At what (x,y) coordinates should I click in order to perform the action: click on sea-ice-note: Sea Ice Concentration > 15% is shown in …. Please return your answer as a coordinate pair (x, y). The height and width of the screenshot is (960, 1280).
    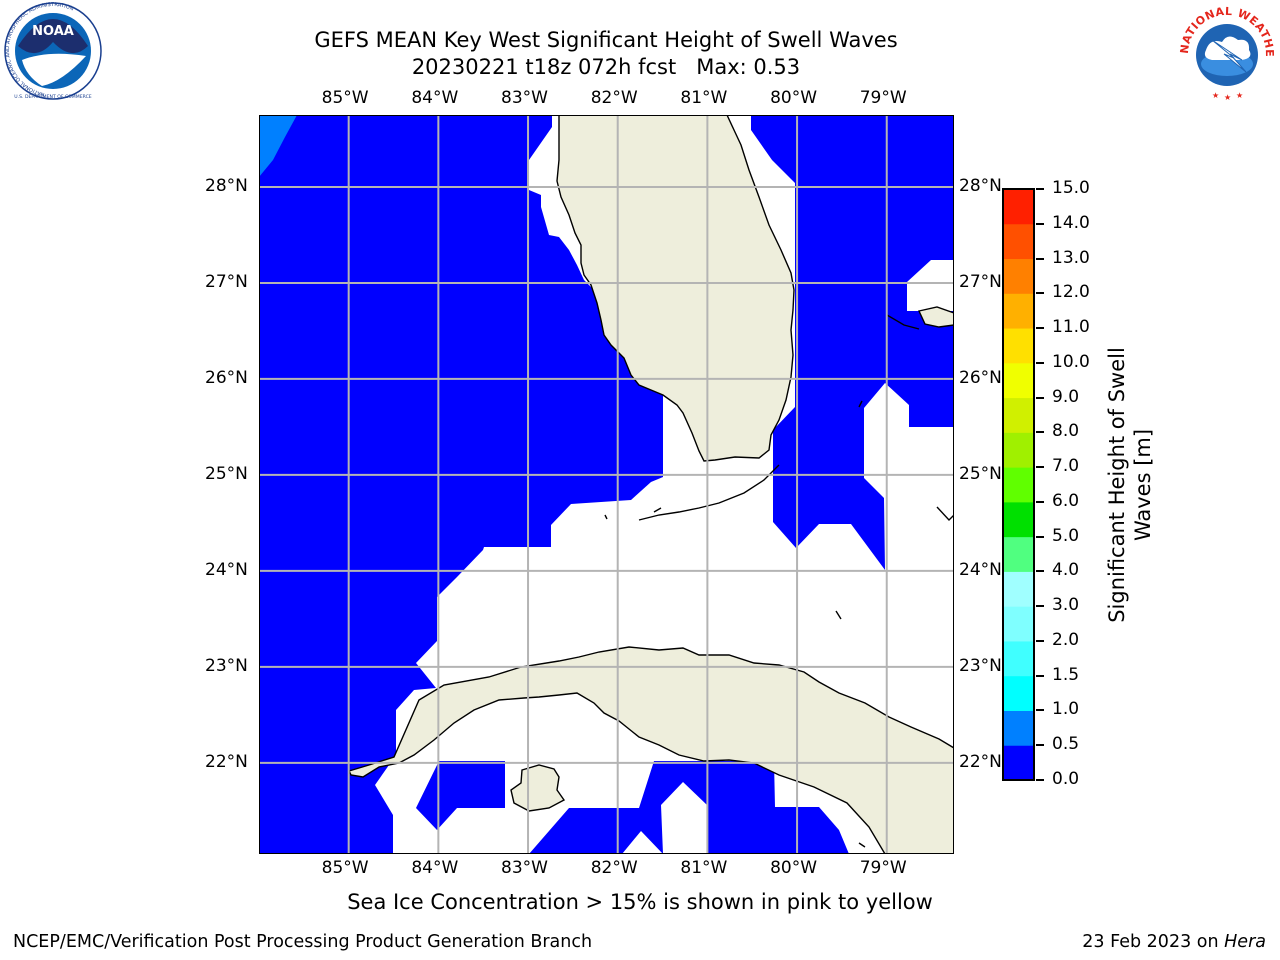
    Looking at the image, I should click on (640, 902).